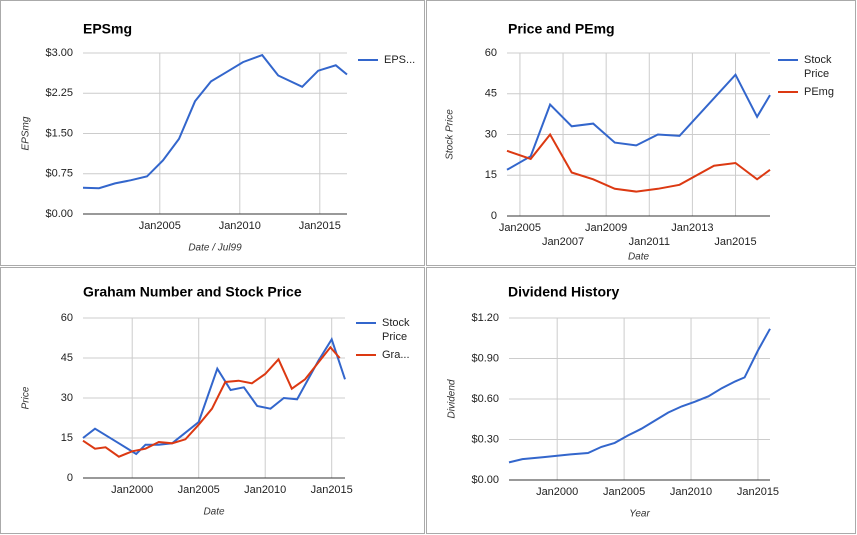 Image resolution: width=857 pixels, height=535 pixels. I want to click on y-tick-label: $2.25, so click(59, 93).